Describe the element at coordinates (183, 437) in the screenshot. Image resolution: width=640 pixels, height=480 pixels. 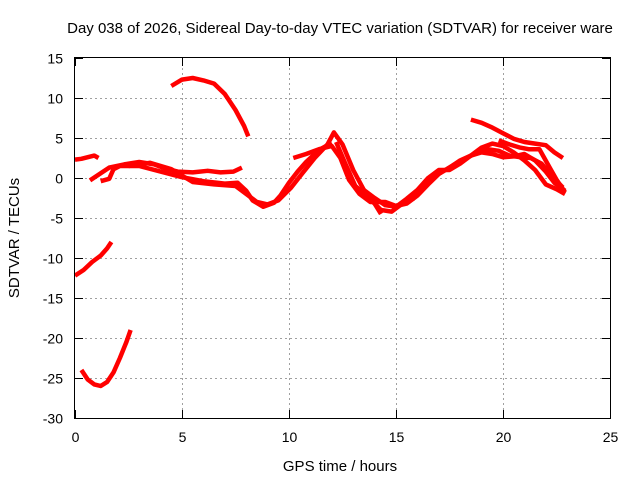
I see `x-tick-label: 5` at that location.